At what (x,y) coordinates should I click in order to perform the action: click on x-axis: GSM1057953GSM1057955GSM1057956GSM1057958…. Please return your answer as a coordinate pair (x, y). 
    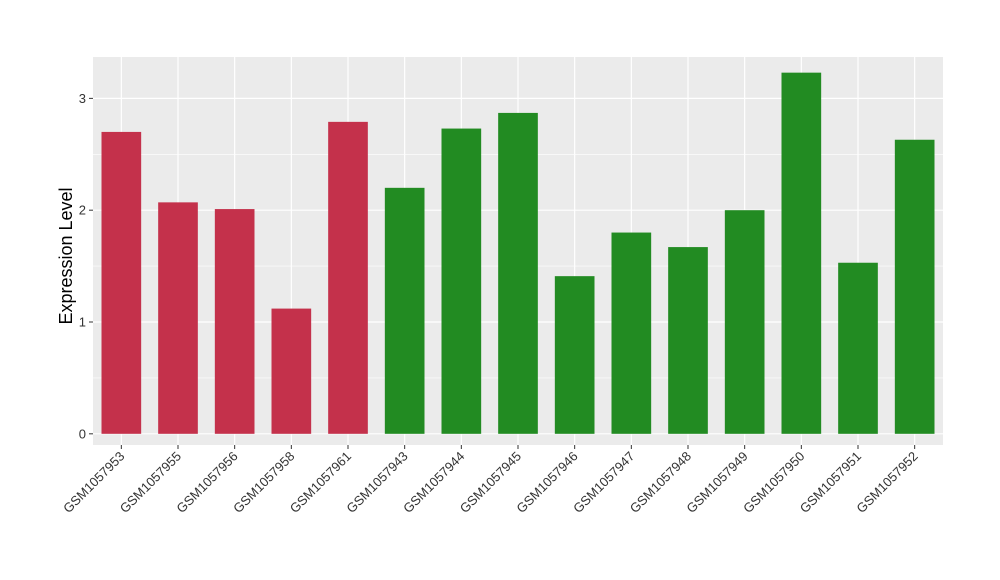
    Looking at the image, I should click on (490, 480).